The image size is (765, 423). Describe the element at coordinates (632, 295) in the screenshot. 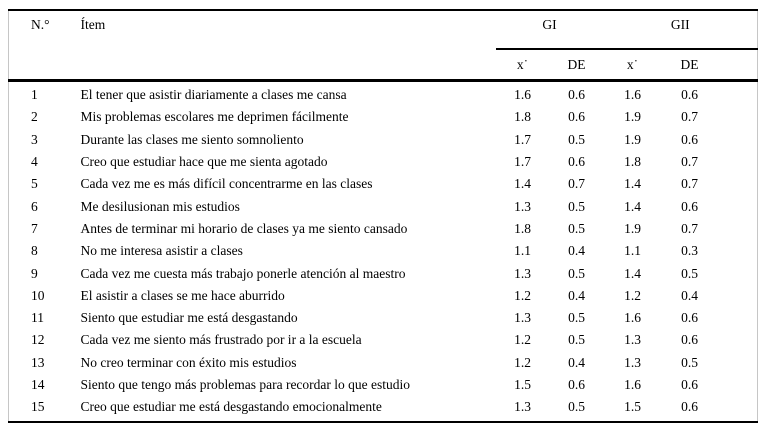

I see `row-gii-mean: 1.2` at that location.